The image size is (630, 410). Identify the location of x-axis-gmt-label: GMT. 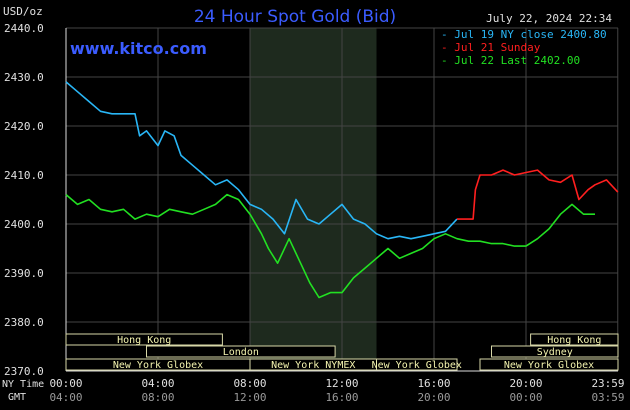
(17, 397).